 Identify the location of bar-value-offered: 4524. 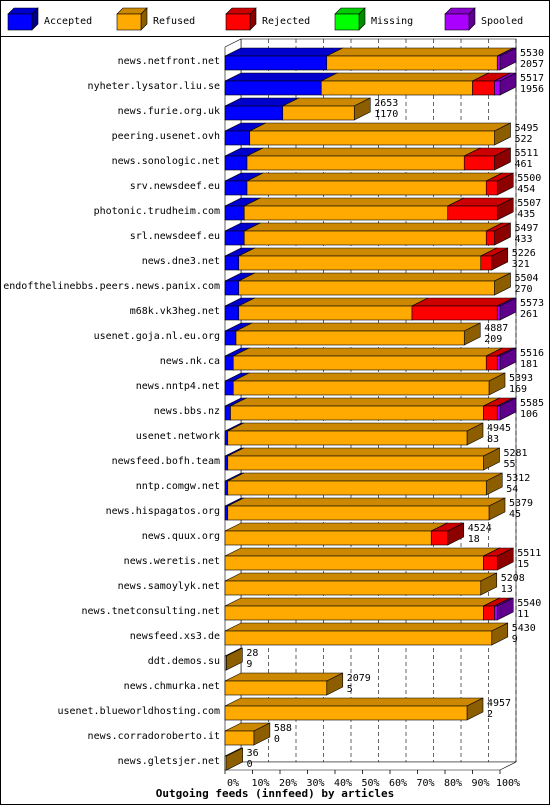
(480, 528).